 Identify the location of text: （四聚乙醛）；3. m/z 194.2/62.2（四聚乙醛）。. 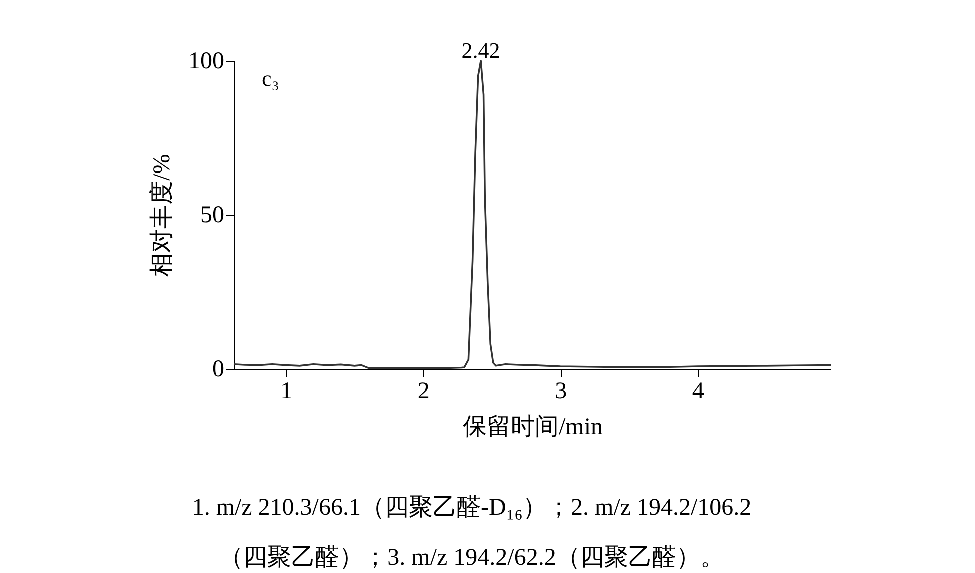
(472, 558).